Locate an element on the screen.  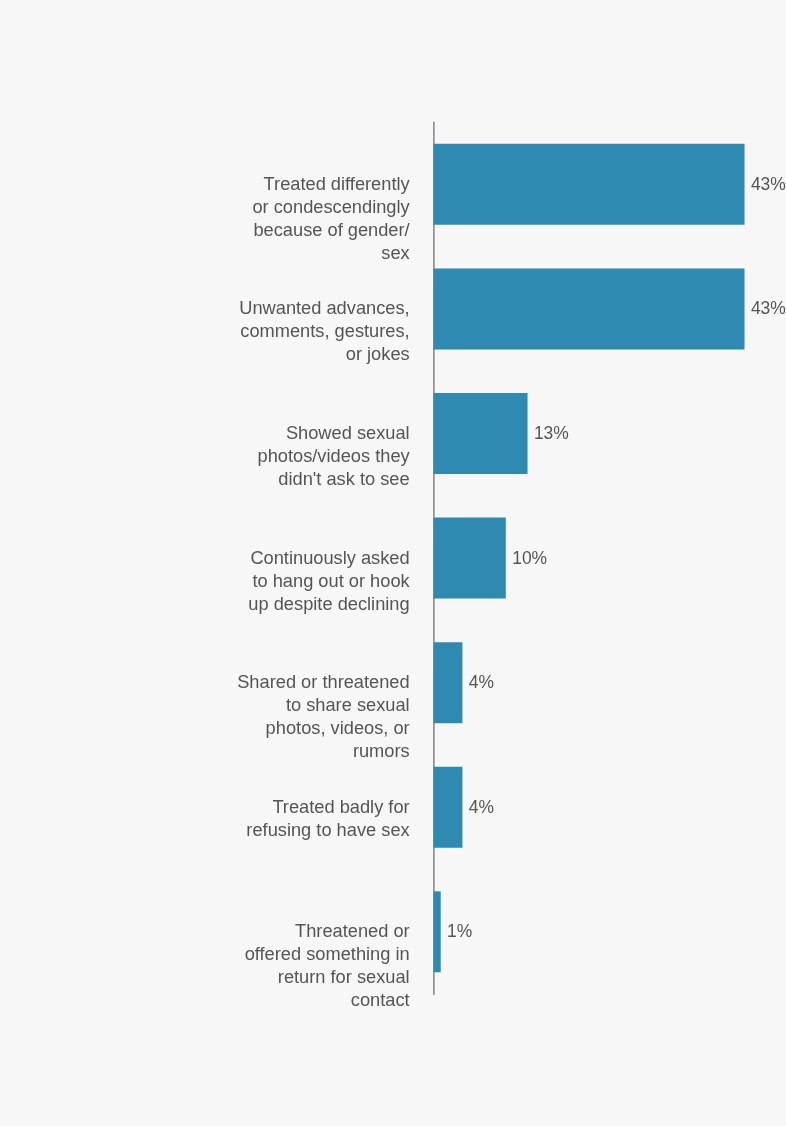
y-tick-label: Continuously asked to hang out or hook up despite declining is located at coordinates (329, 580).